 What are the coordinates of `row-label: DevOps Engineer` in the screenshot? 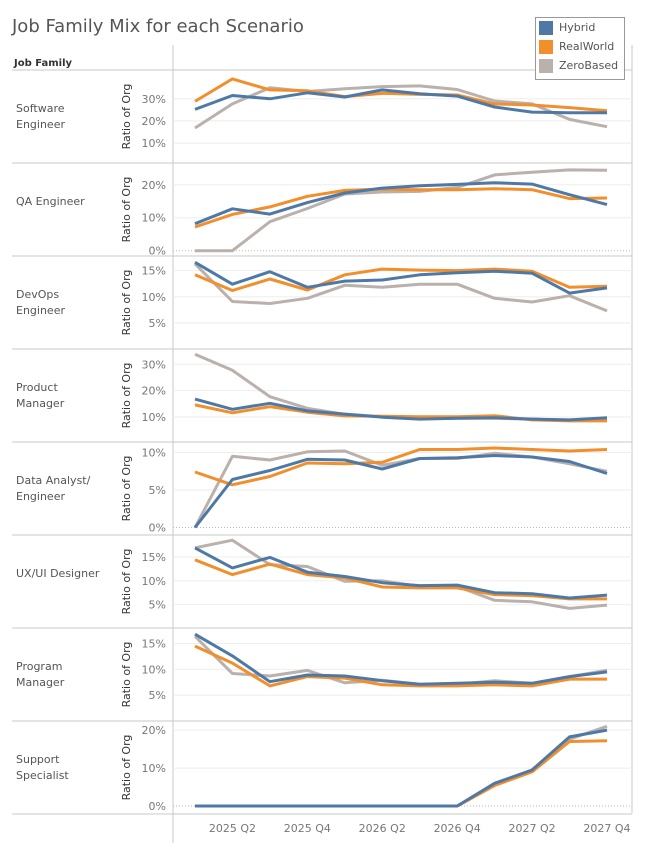 It's located at (40, 302).